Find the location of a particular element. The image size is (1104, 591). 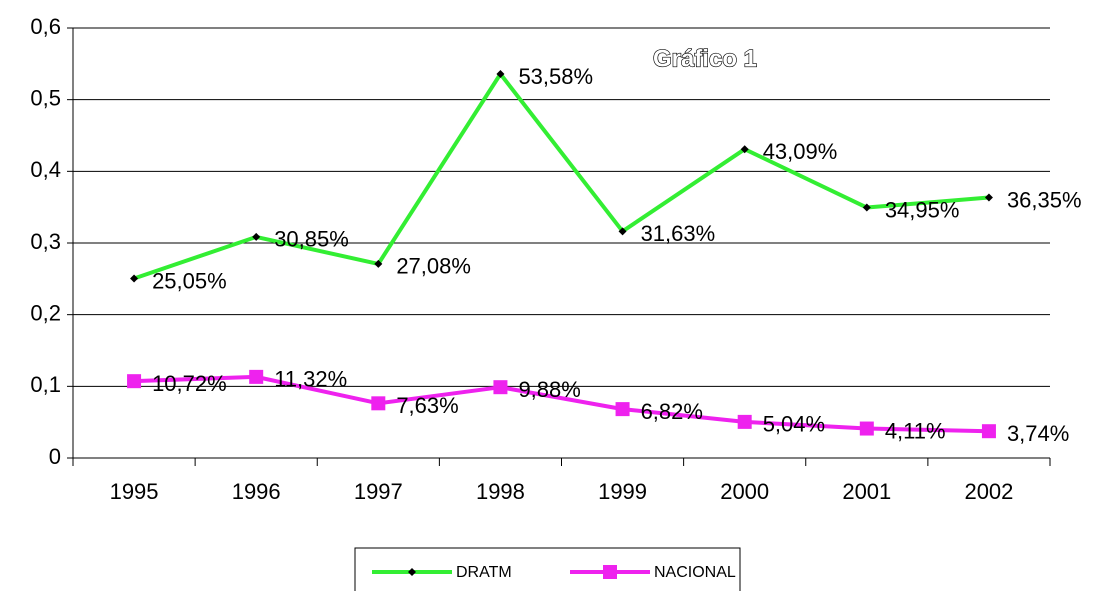

y-tick-label: 0 is located at coordinates (55, 456).